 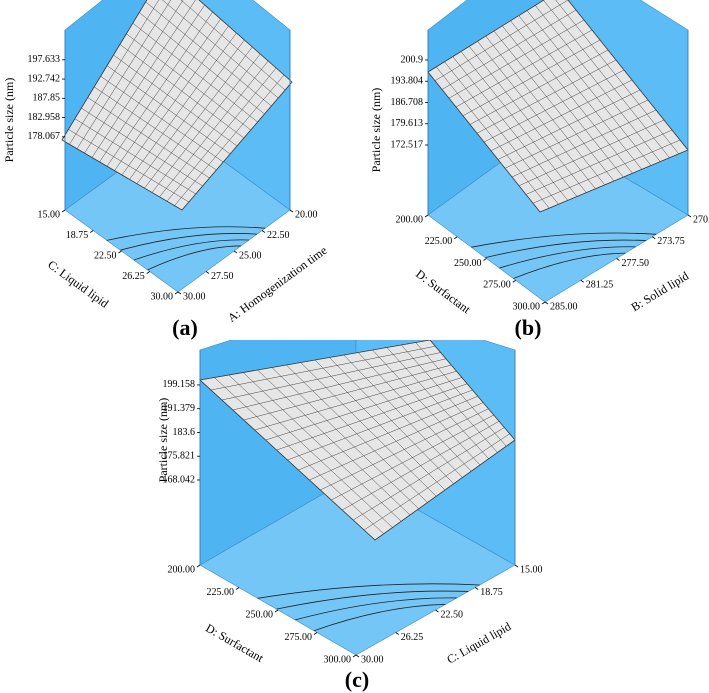 What do you see at coordinates (497, 285) in the screenshot?
I see `x-tick-label: 275.00` at bounding box center [497, 285].